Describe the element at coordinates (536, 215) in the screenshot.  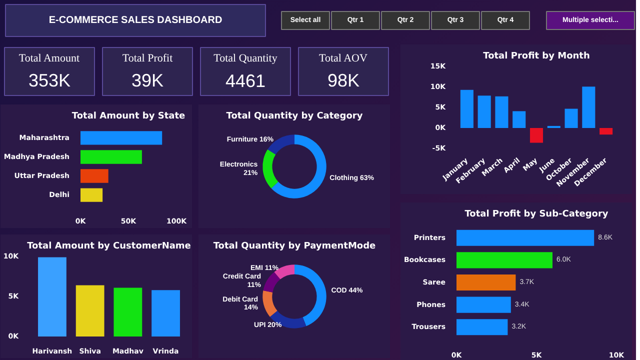
I see `chart-title: Total Profit by Sub-Category` at that location.